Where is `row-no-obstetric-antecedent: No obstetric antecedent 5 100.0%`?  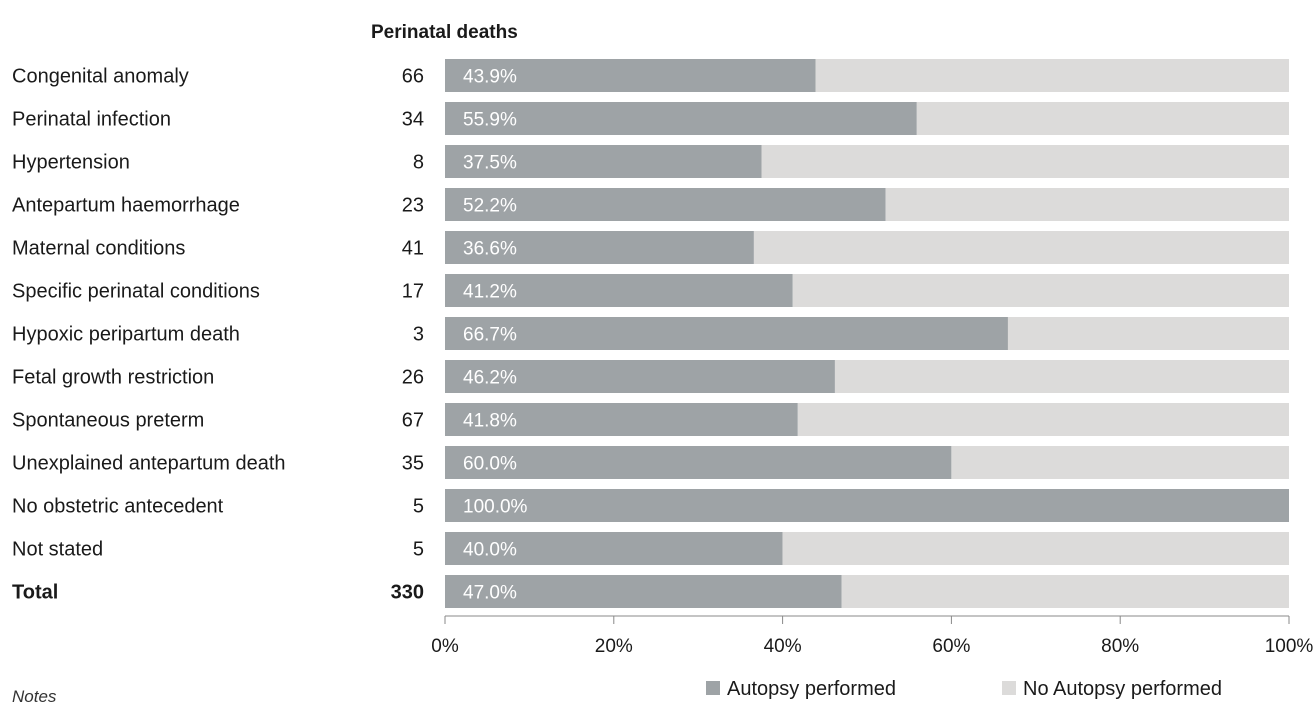
row-no-obstetric-antecedent: No obstetric antecedent 5 100.0% is located at coordinates (650, 505).